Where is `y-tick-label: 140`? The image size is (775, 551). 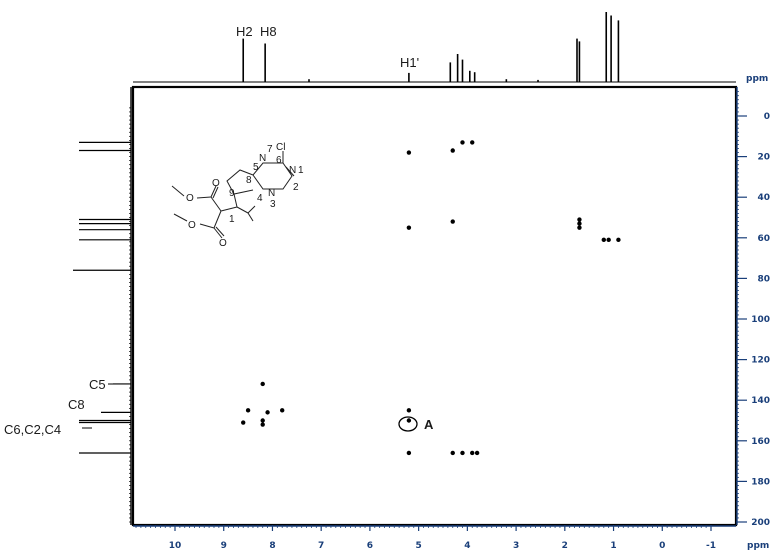 y-tick-label: 140 is located at coordinates (760, 401).